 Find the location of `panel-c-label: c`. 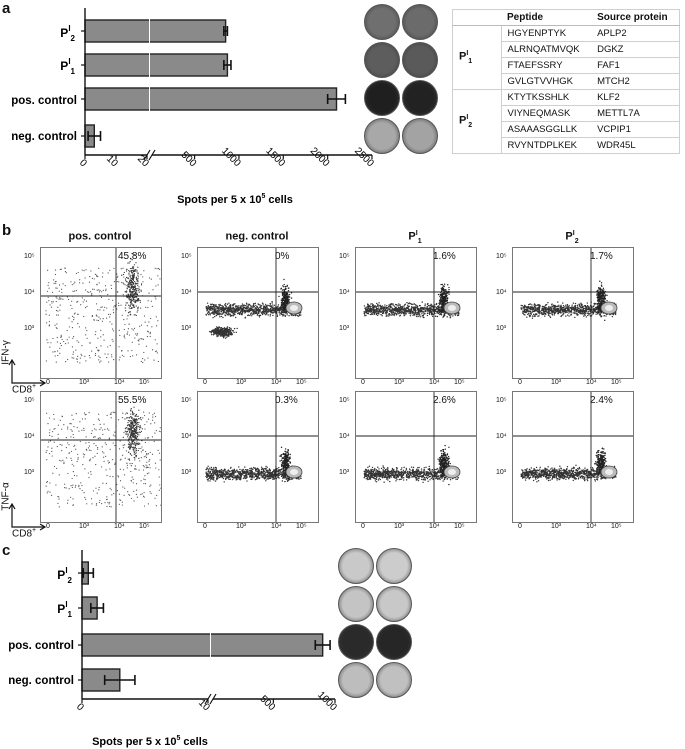

panel-c-label: c is located at coordinates (6, 550).